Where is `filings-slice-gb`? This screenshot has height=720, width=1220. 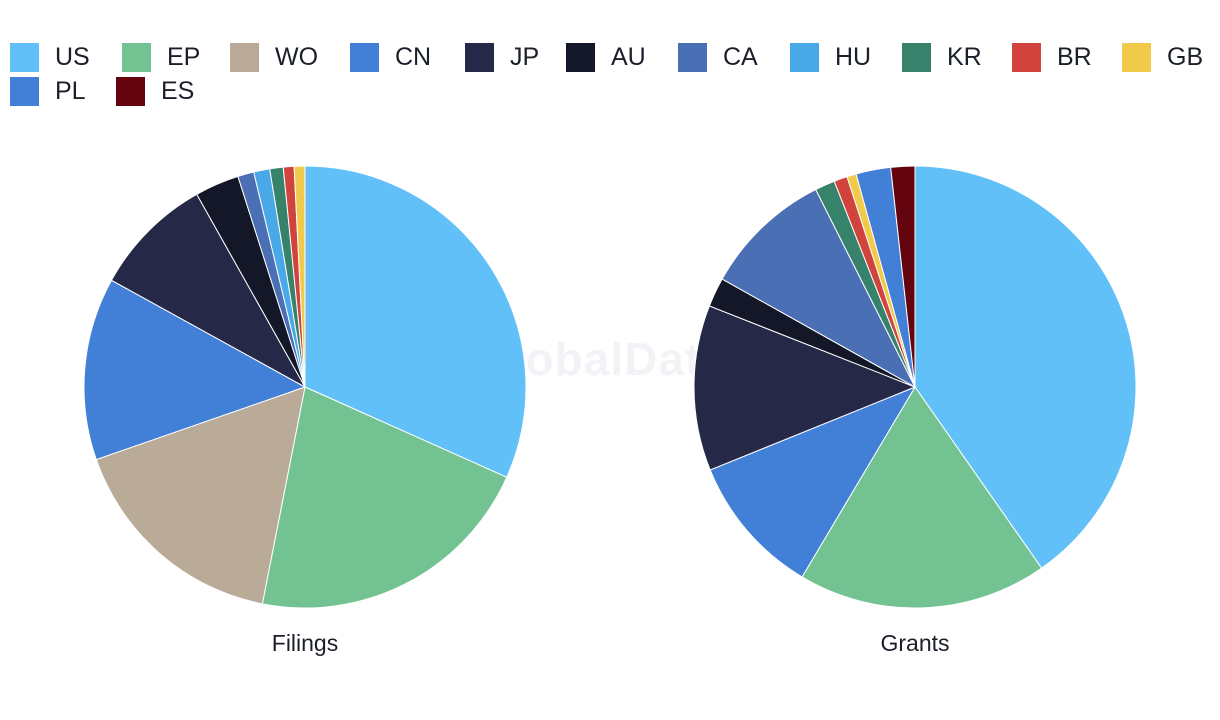 filings-slice-gb is located at coordinates (299, 276).